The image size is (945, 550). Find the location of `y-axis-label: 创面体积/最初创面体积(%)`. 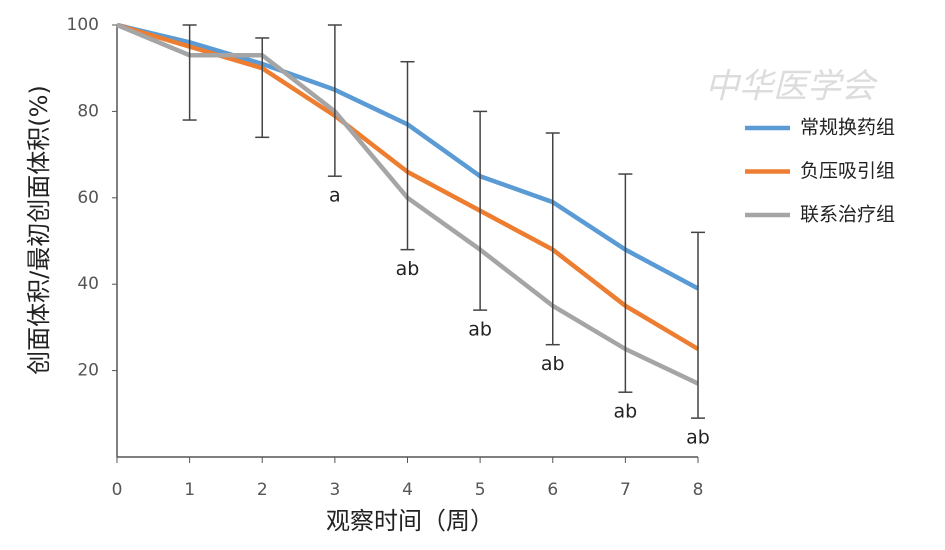

y-axis-label: 创面体积/最初创面体积(%) is located at coordinates (39, 230).